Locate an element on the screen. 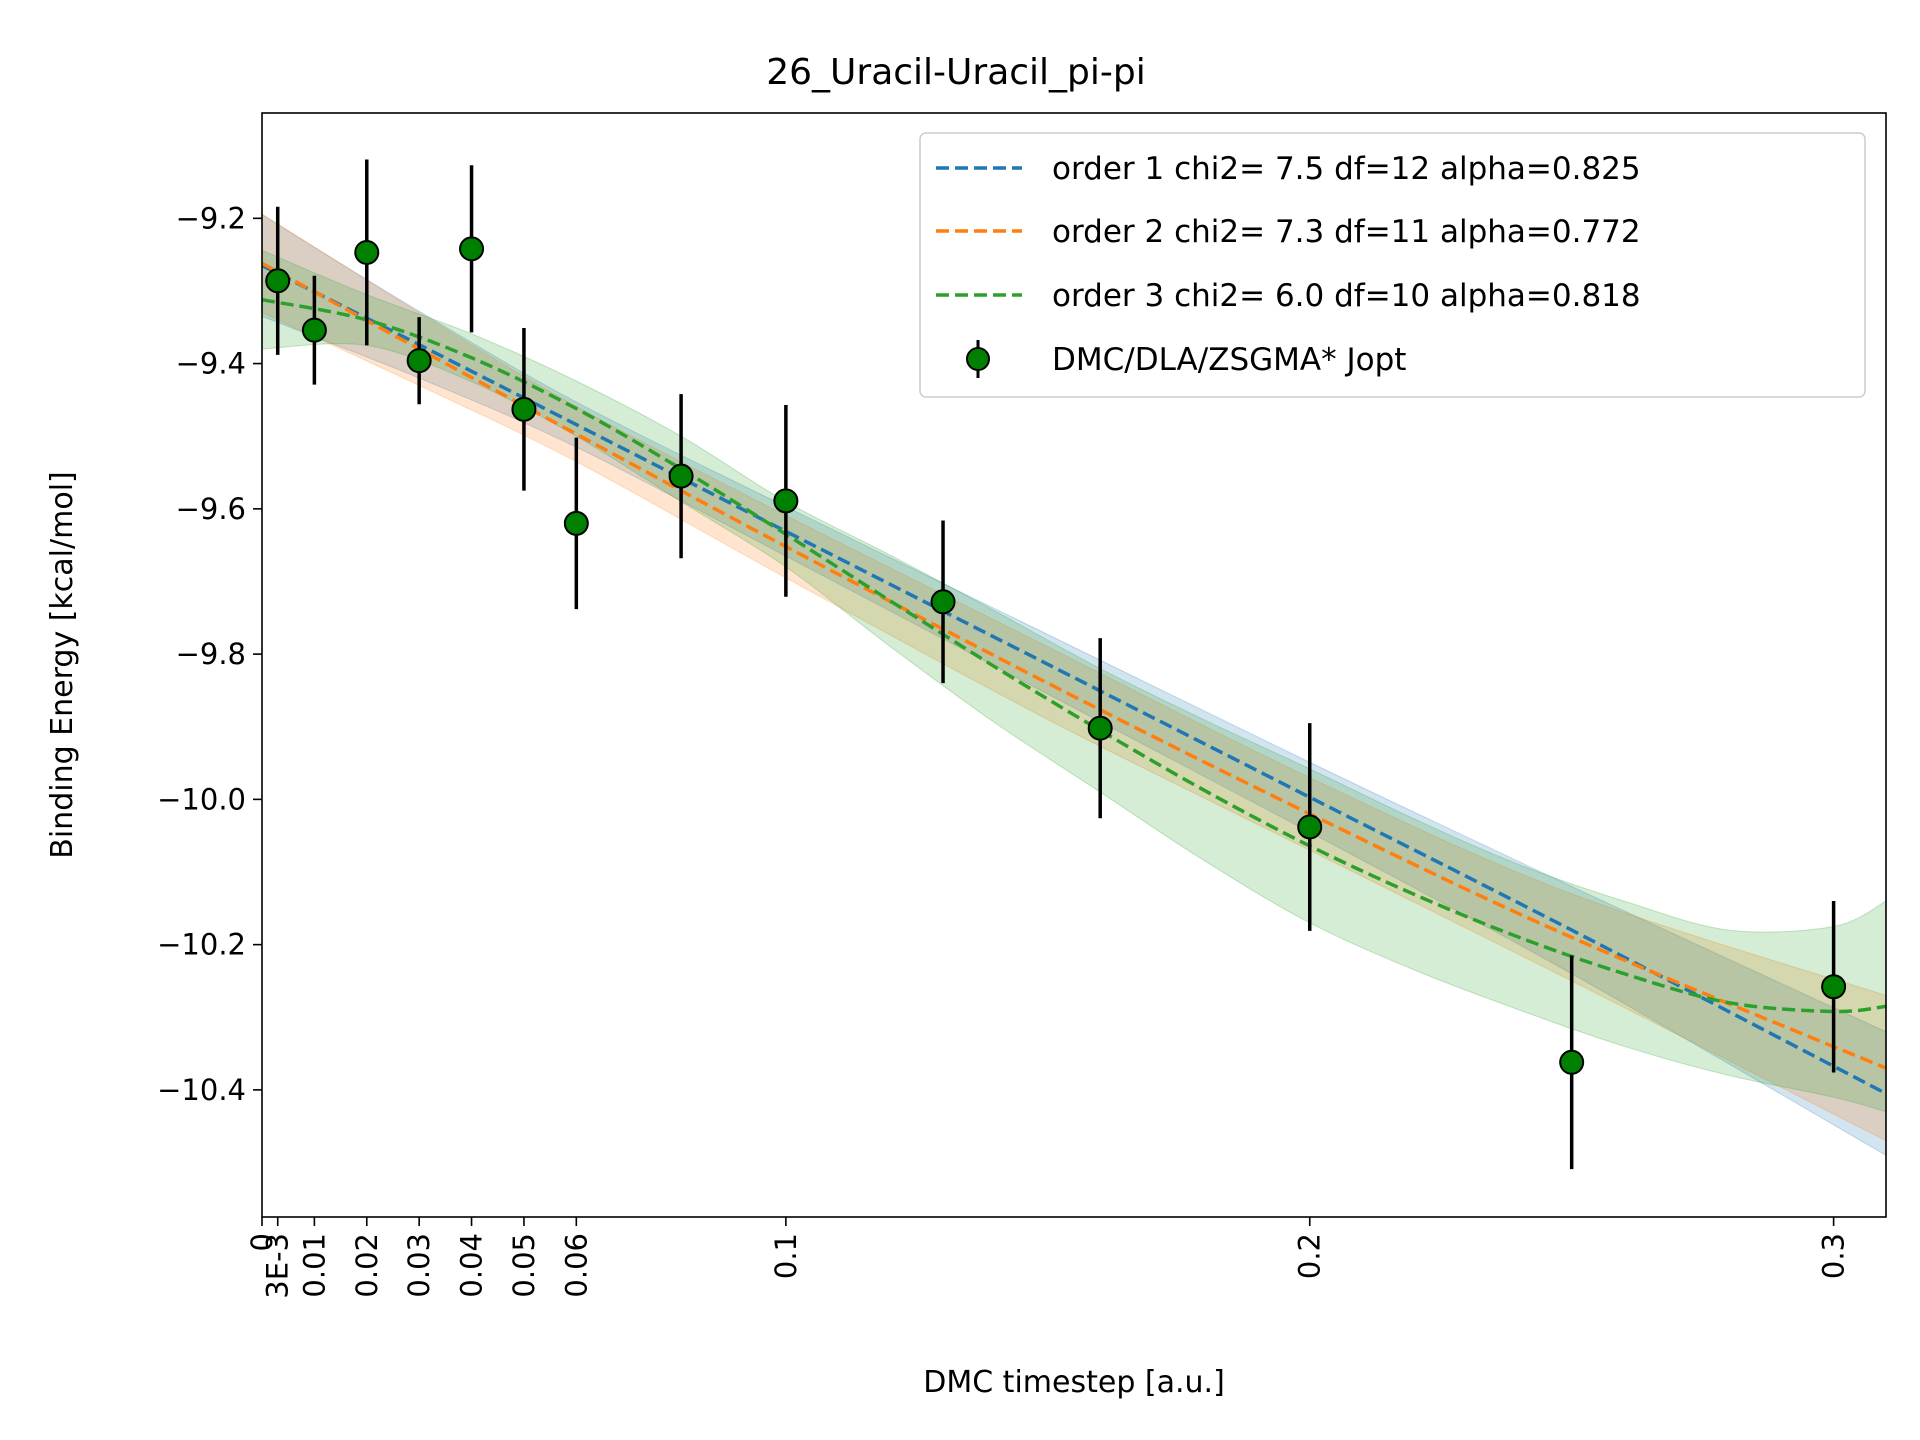 Image resolution: width=1920 pixels, height=1440 pixels. chart-title: 26_Uracil-Uracil_pi-pi is located at coordinates (956, 72).